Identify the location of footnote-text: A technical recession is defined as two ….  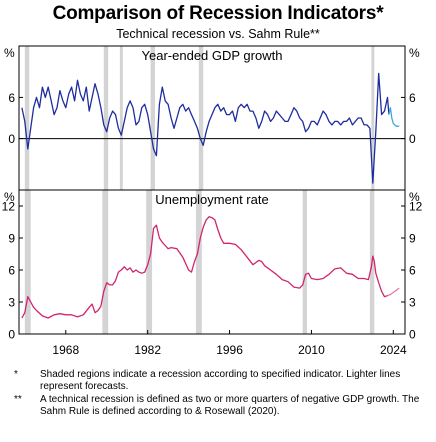
(230, 405).